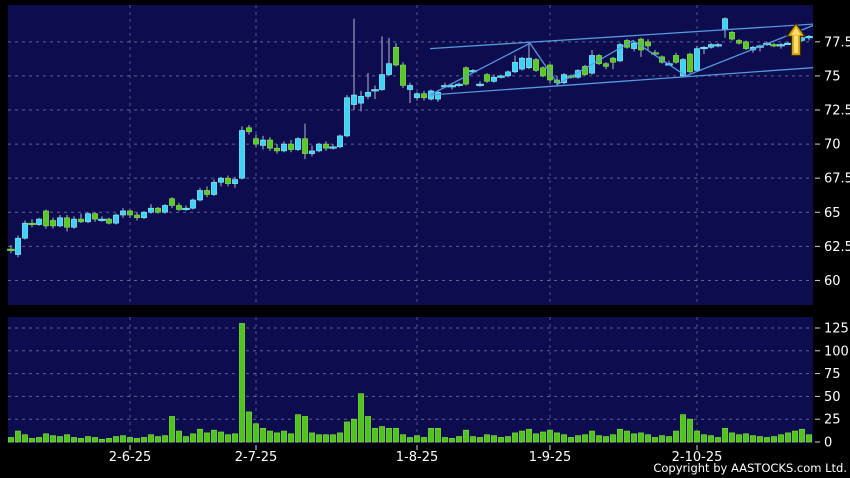 The height and width of the screenshot is (478, 850). Describe the element at coordinates (837, 111) in the screenshot. I see `price-tick-label: 72.5` at that location.